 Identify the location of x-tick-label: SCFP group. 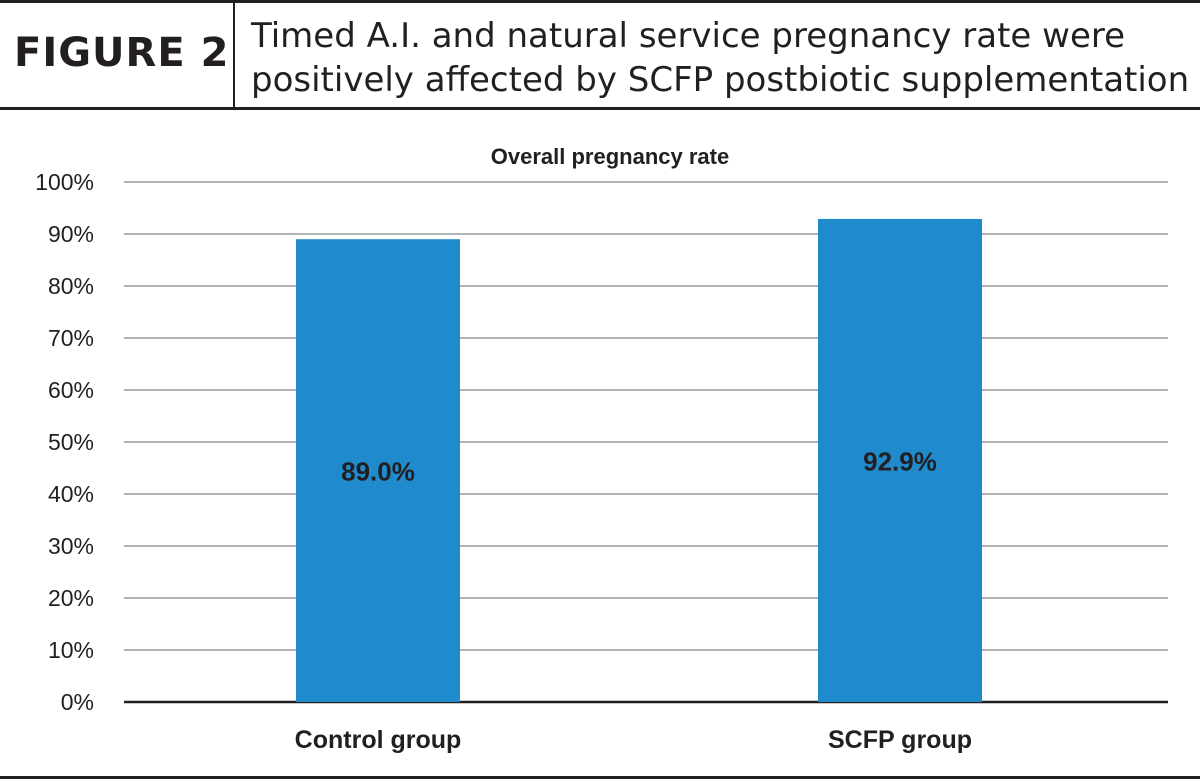
(900, 740).